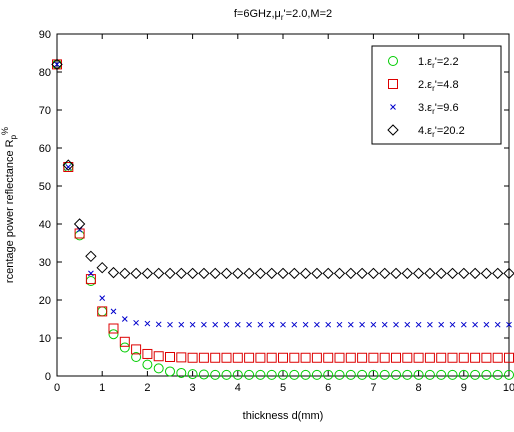 This screenshot has width=514, height=432. I want to click on legend-markers, so click(393, 96).